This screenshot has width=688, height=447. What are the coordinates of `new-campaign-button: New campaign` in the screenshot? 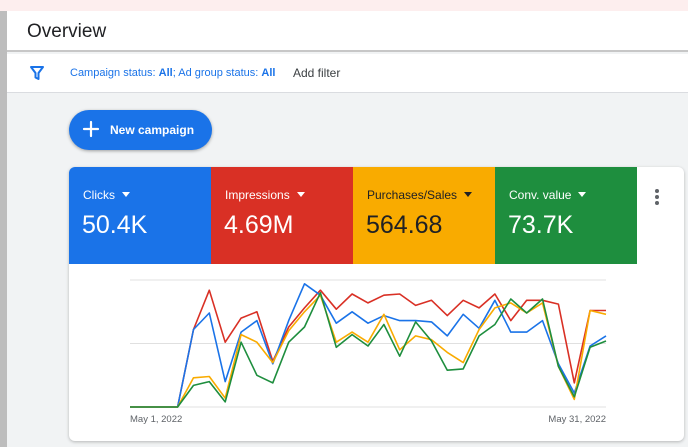 It's located at (140, 130).